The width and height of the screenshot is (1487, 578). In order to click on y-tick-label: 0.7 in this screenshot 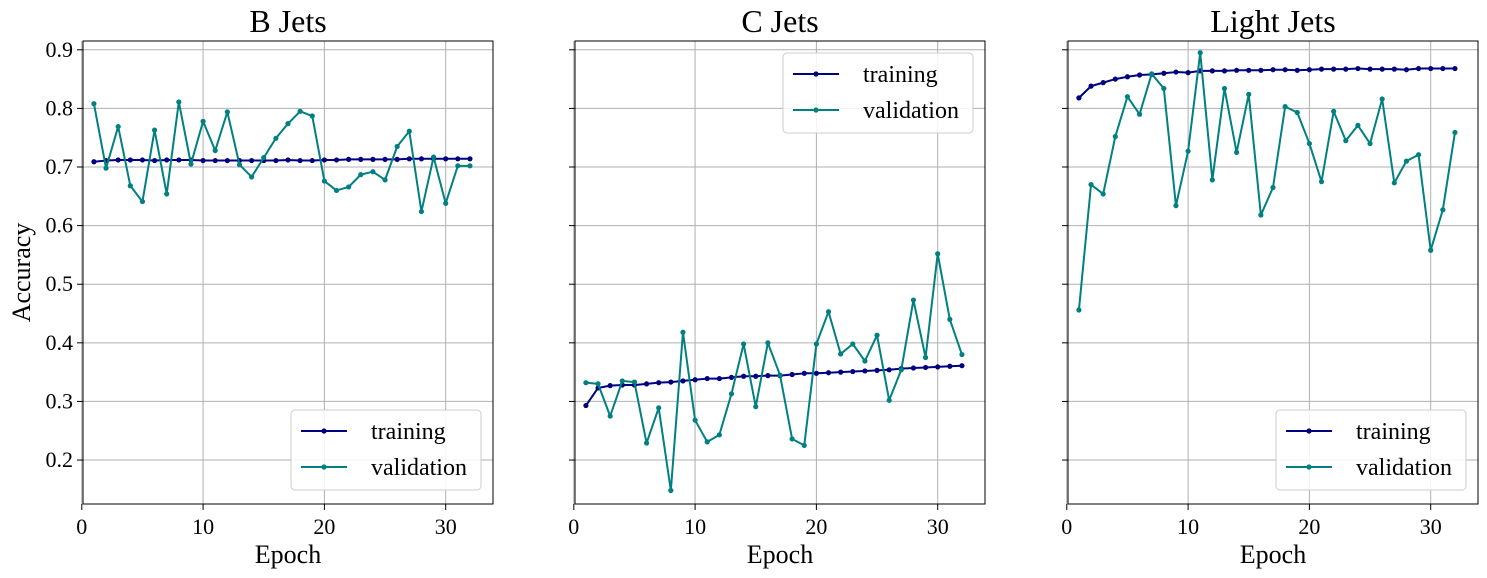, I will do `click(60, 166)`.